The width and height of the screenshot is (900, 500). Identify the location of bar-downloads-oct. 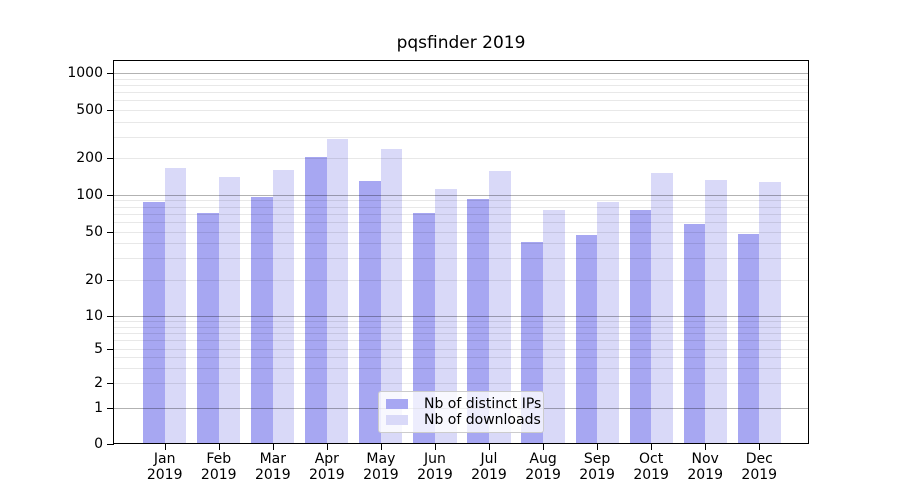
(662, 308).